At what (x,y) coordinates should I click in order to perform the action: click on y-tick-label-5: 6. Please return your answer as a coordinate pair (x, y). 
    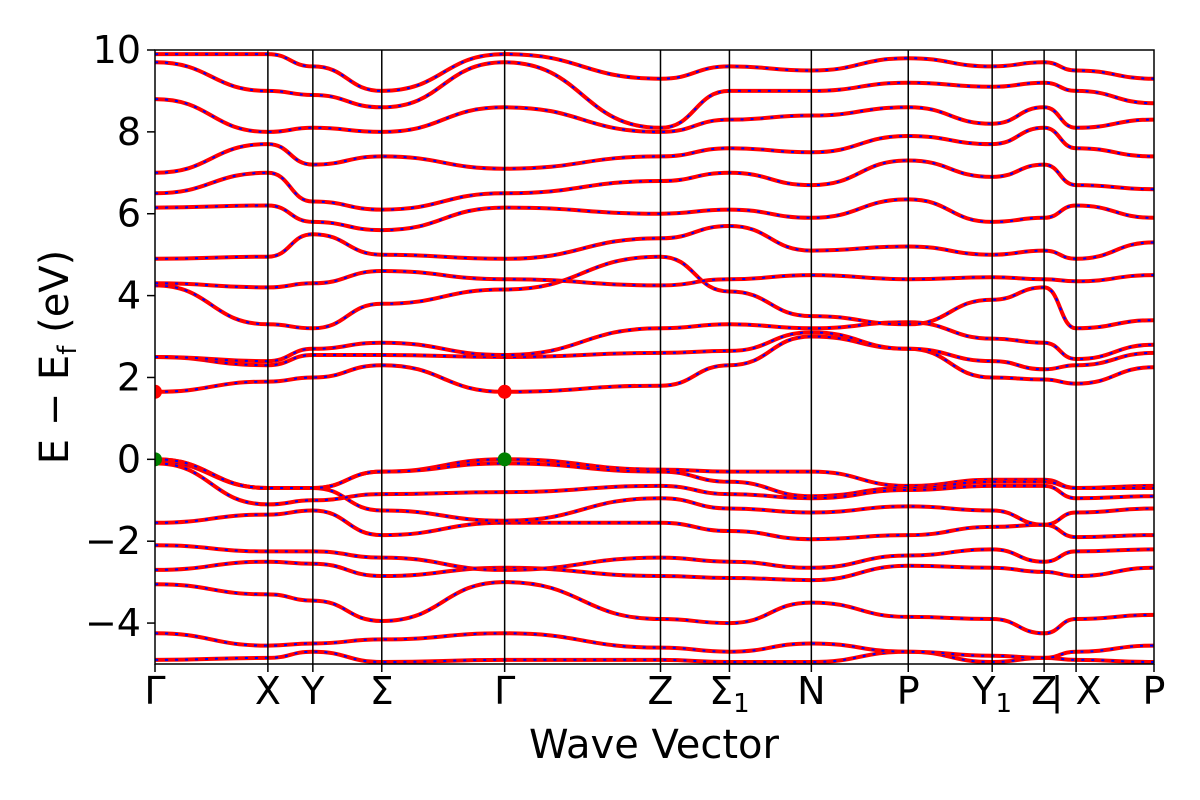
    Looking at the image, I should click on (129, 214).